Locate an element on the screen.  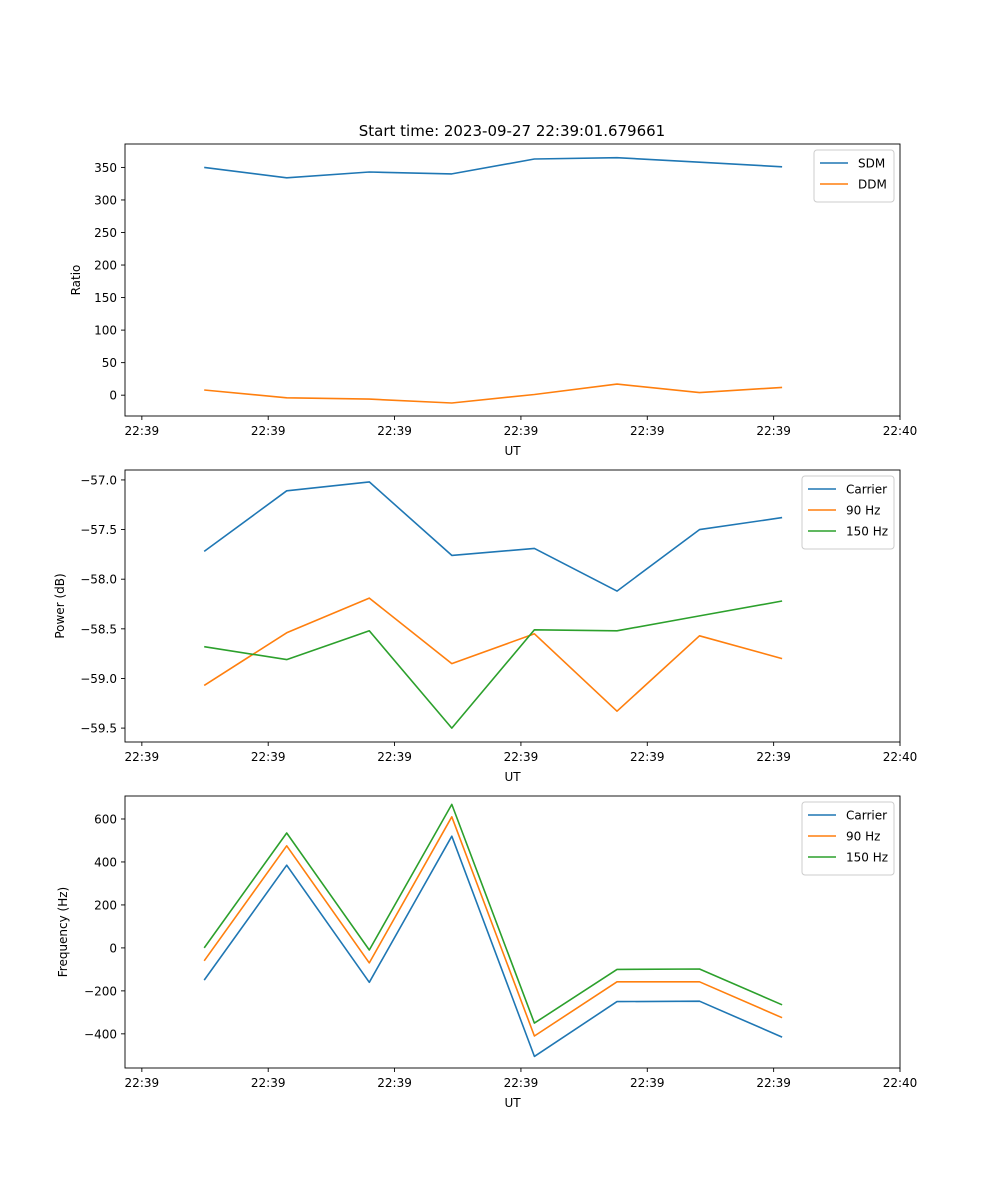
power-series-90-hz is located at coordinates (493, 655).